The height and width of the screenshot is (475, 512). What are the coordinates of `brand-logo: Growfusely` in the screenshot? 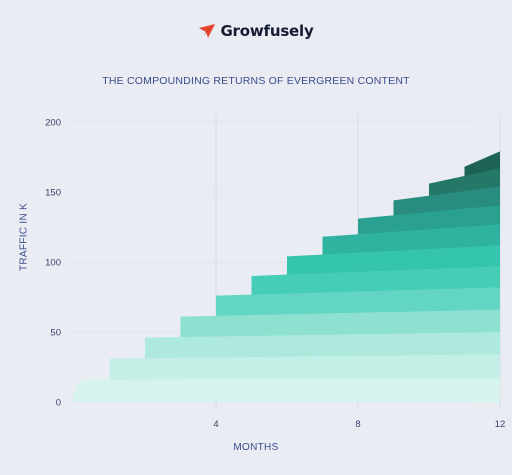 It's located at (256, 31).